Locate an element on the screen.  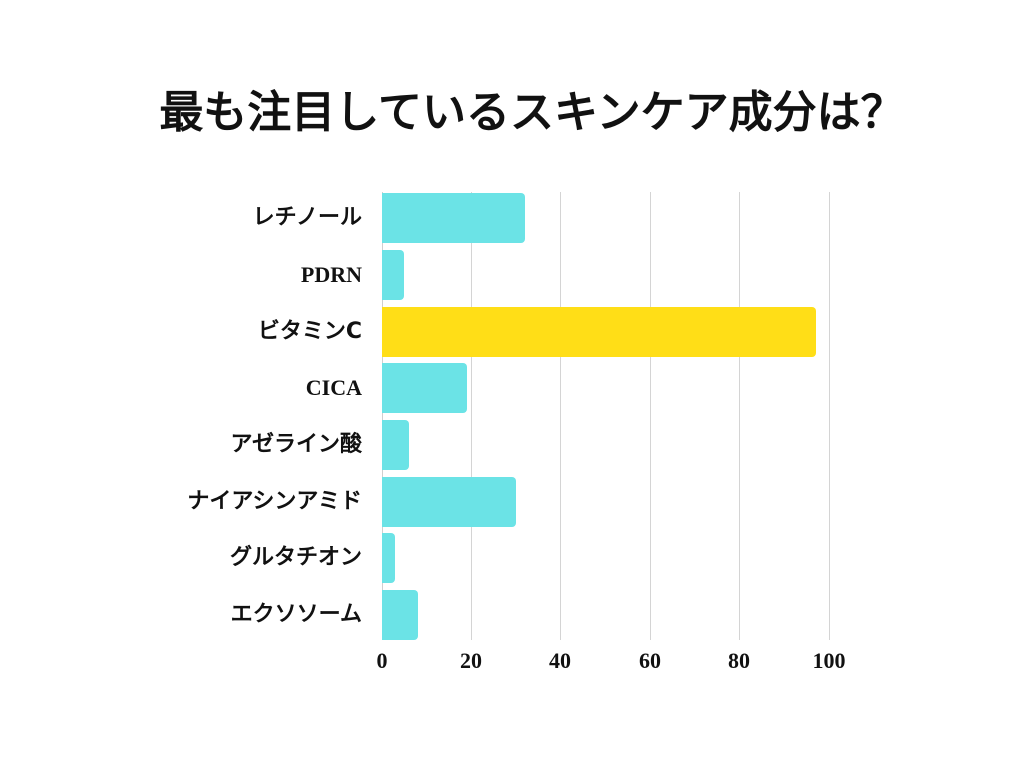
category-label-azelaic-acid: アゼライン酸 is located at coordinates (296, 444).